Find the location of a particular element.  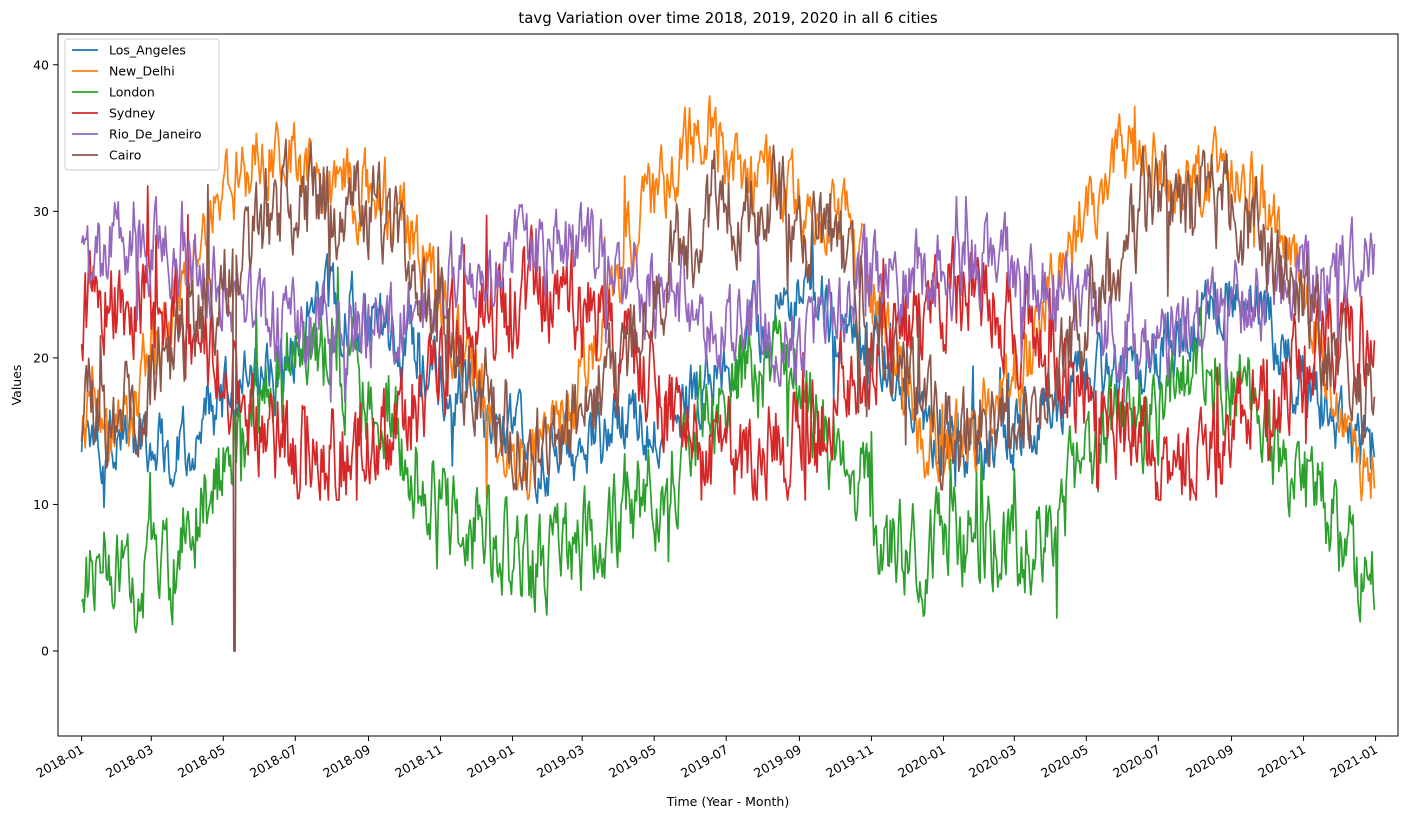

x-tick-label: 2020-05 is located at coordinates (1064, 761).